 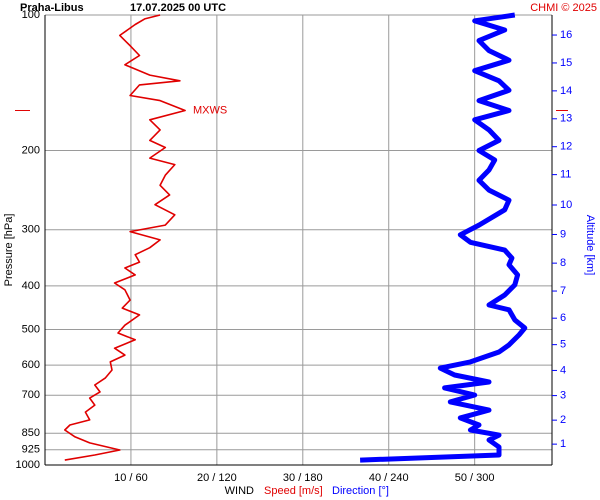 I want to click on y2-tick-label: 13, so click(x=566, y=119).